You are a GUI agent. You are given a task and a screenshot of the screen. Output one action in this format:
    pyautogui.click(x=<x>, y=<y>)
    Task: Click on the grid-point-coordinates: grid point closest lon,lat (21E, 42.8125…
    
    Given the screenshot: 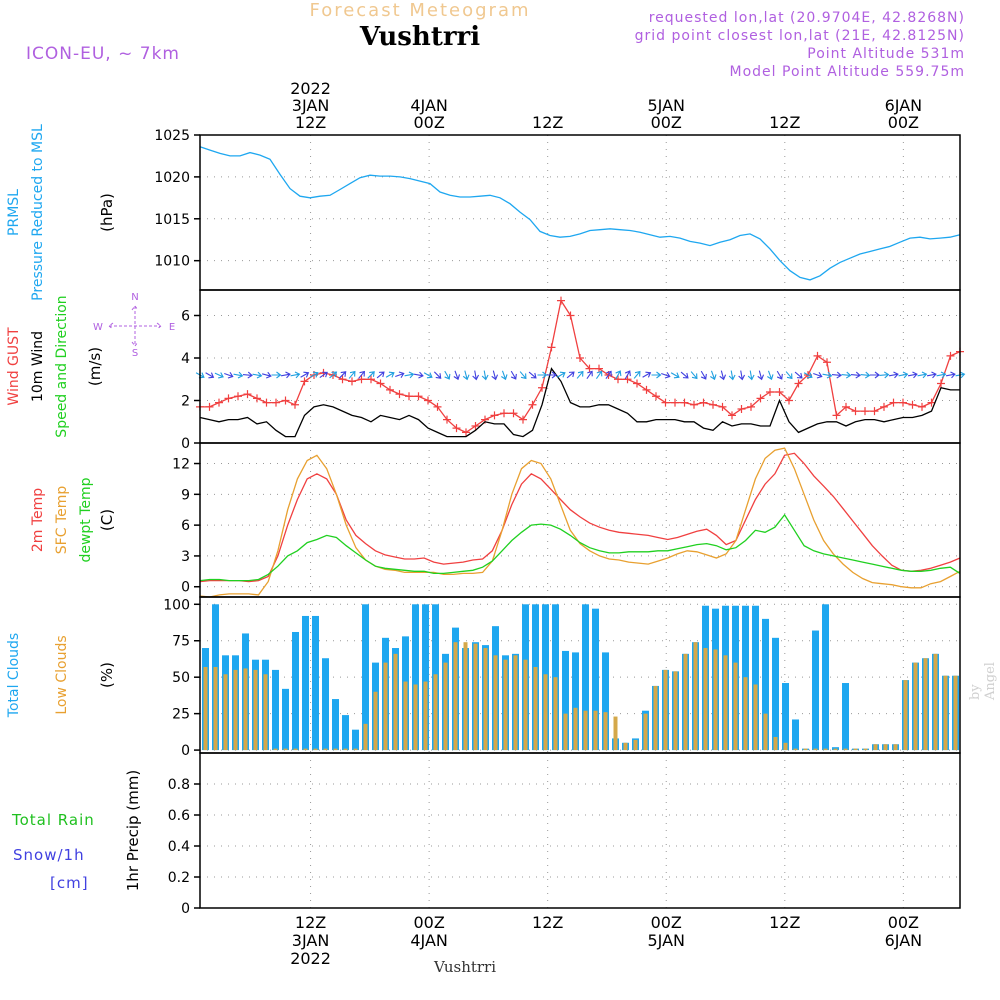 What is the action you would take?
    pyautogui.click(x=799, y=36)
    